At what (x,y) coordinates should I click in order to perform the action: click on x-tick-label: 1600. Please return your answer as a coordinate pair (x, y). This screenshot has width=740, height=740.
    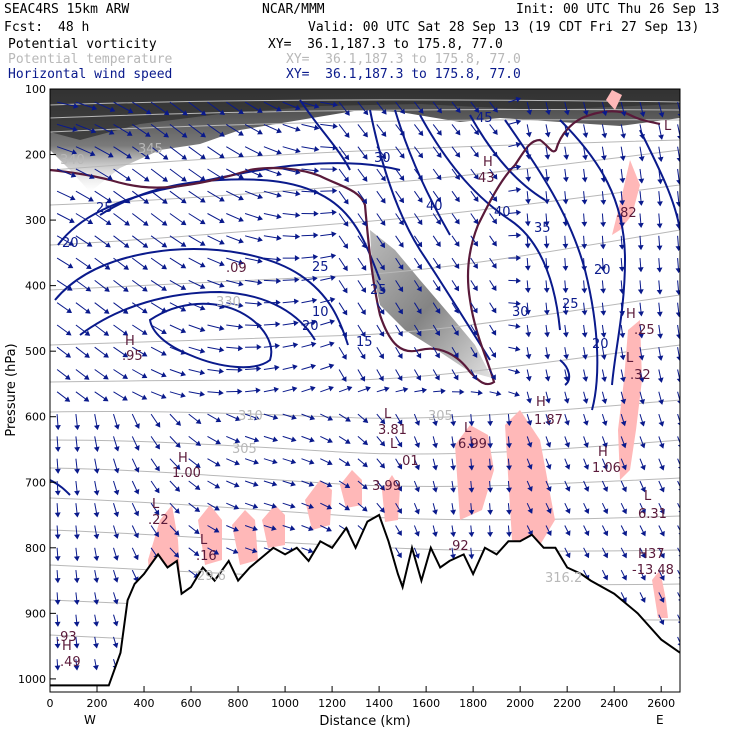
    Looking at the image, I should click on (426, 703).